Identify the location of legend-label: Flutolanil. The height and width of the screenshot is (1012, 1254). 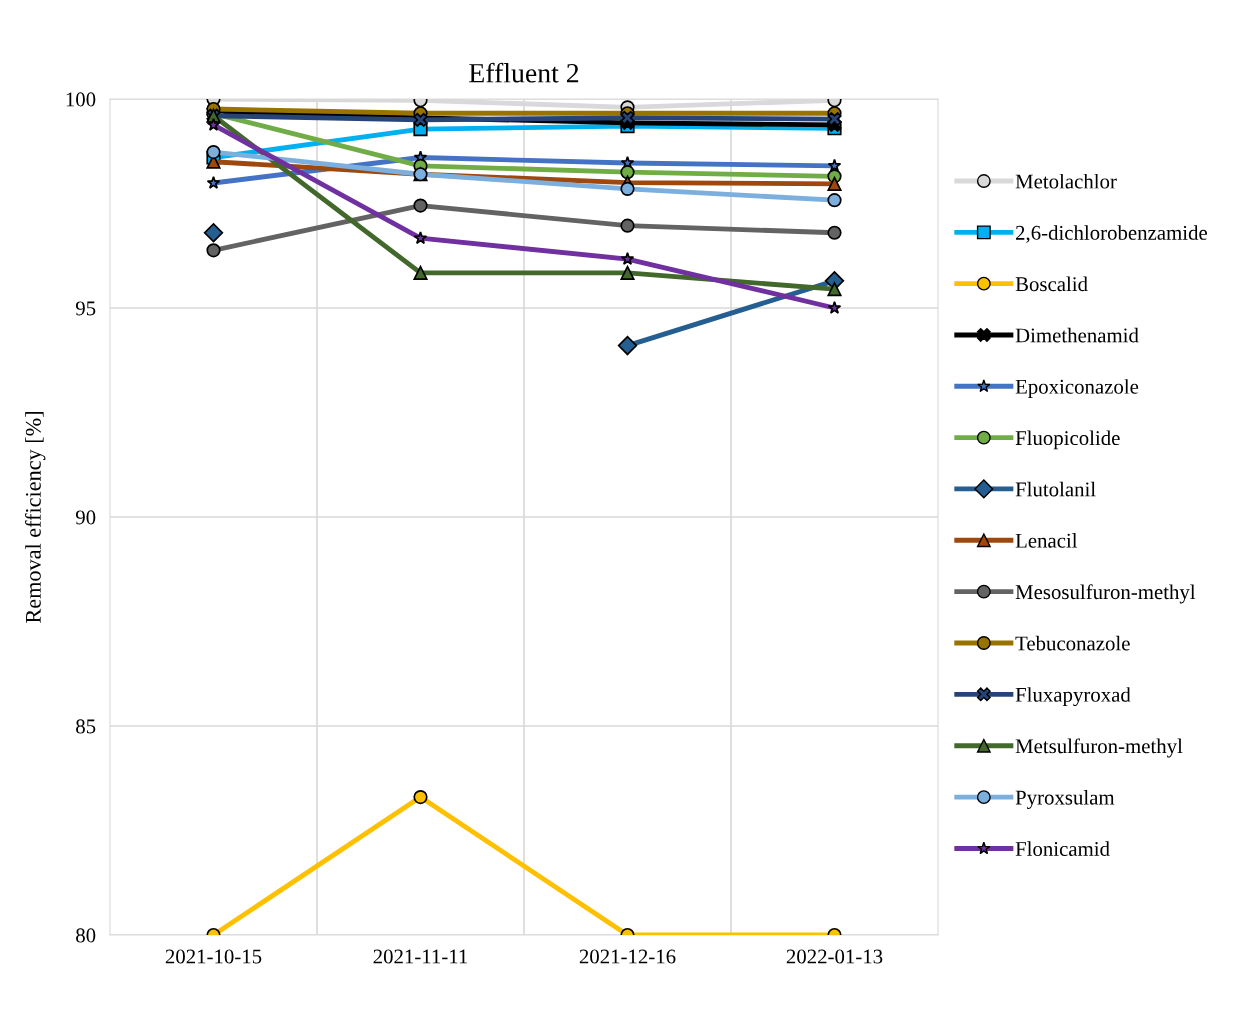
(1055, 489).